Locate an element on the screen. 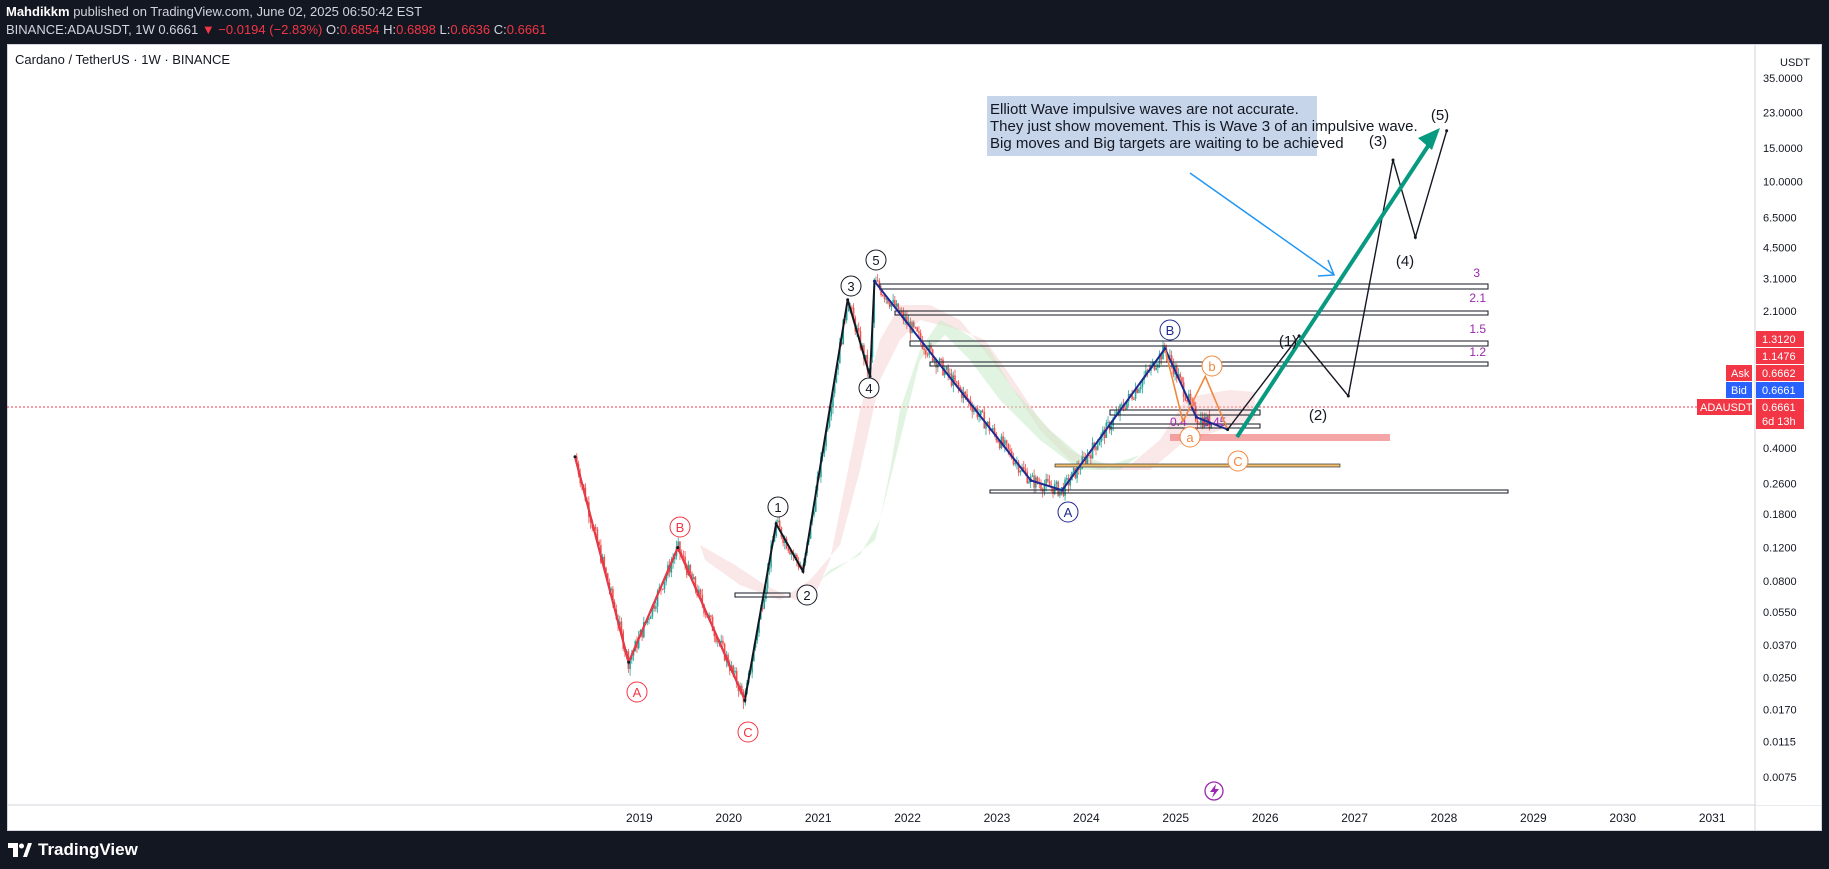 This screenshot has height=869, width=1829. low-value: 0.6636 is located at coordinates (470, 29).